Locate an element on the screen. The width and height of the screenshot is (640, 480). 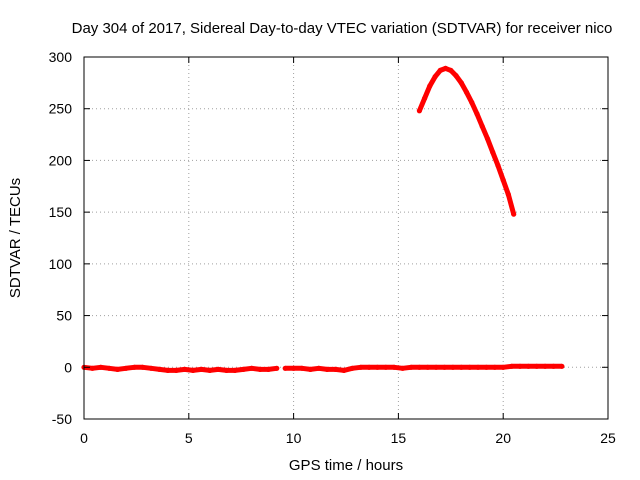
x-tick-label: 5 is located at coordinates (189, 438).